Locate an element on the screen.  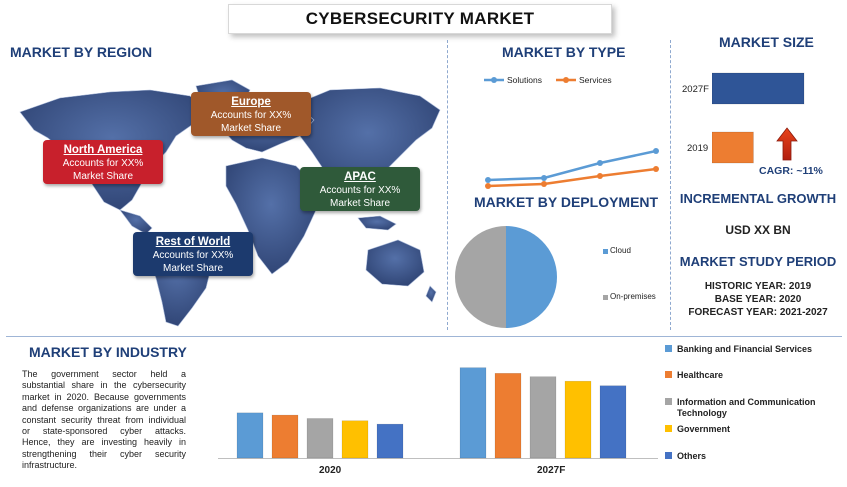
region-apac: APAC Accounts for XX% Market Share is located at coordinates (360, 189).